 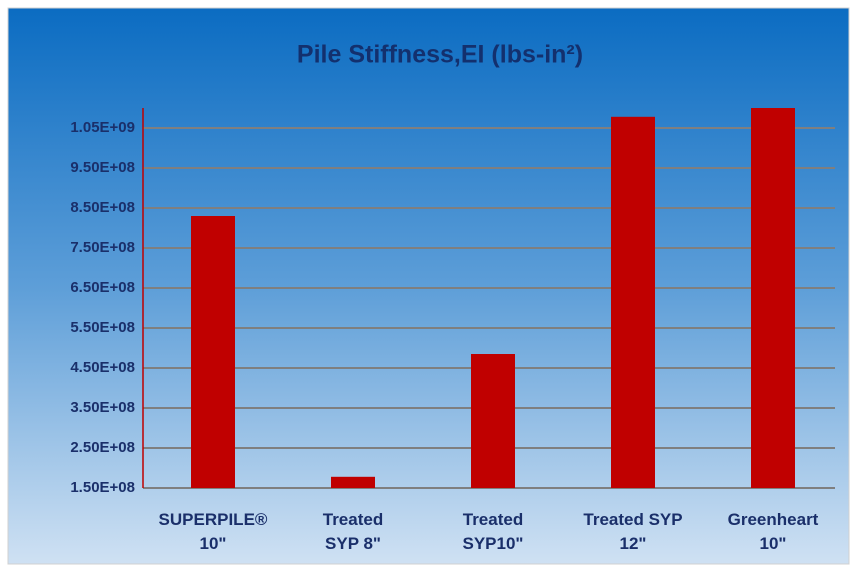 I want to click on chart-title: Pile Stiffness,EI (lbs-in²), so click(x=440, y=55).